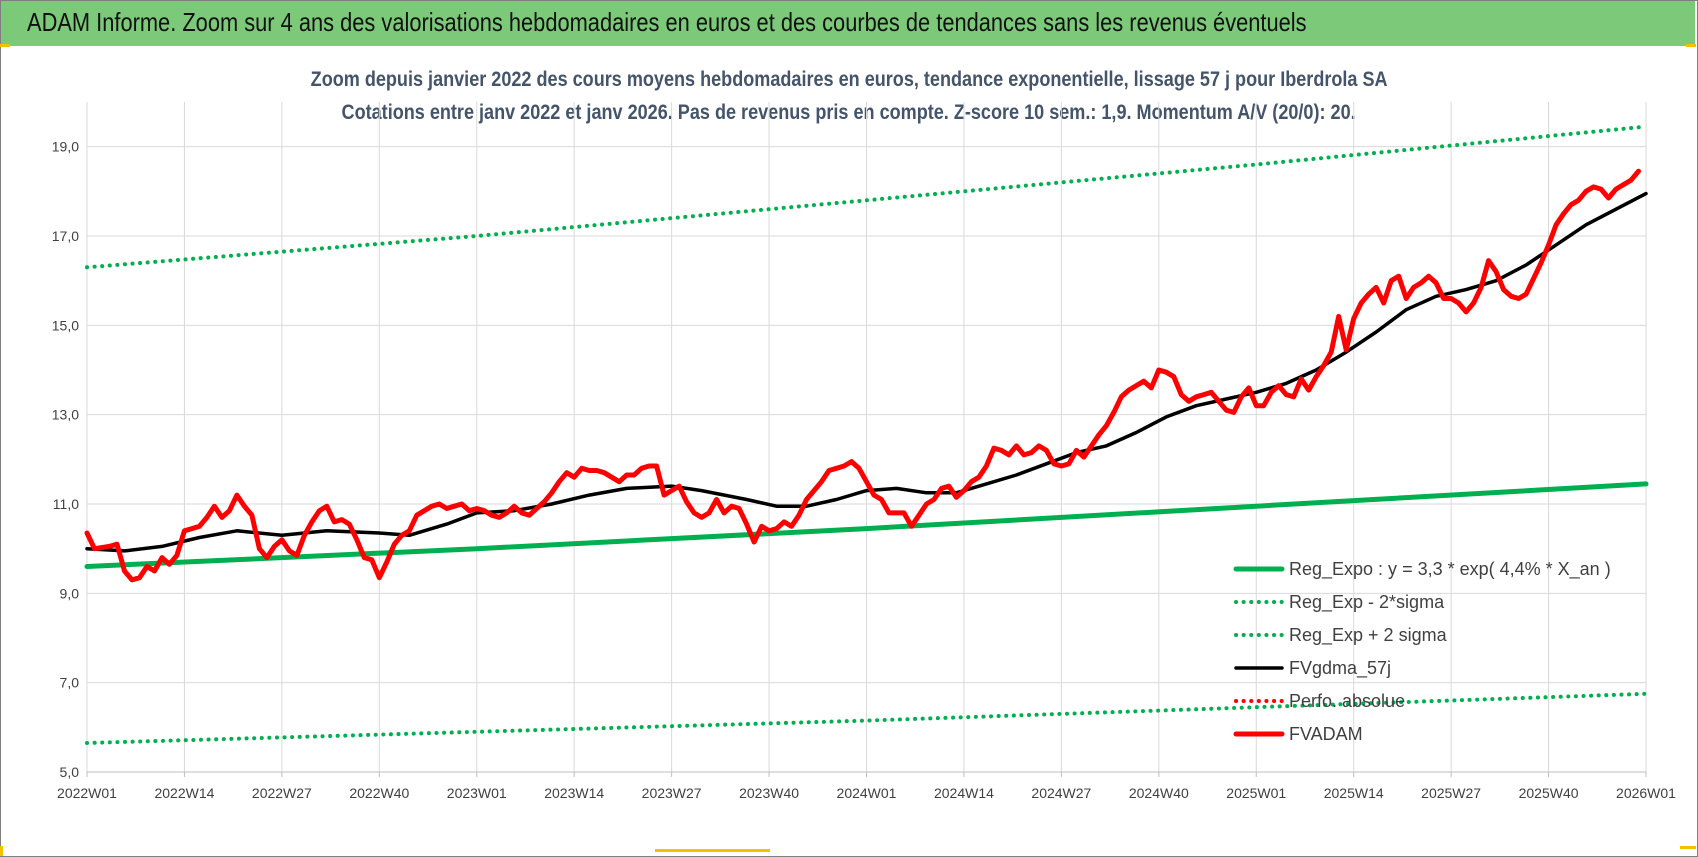  I want to click on y-tick-label: 7,0, so click(70, 683).